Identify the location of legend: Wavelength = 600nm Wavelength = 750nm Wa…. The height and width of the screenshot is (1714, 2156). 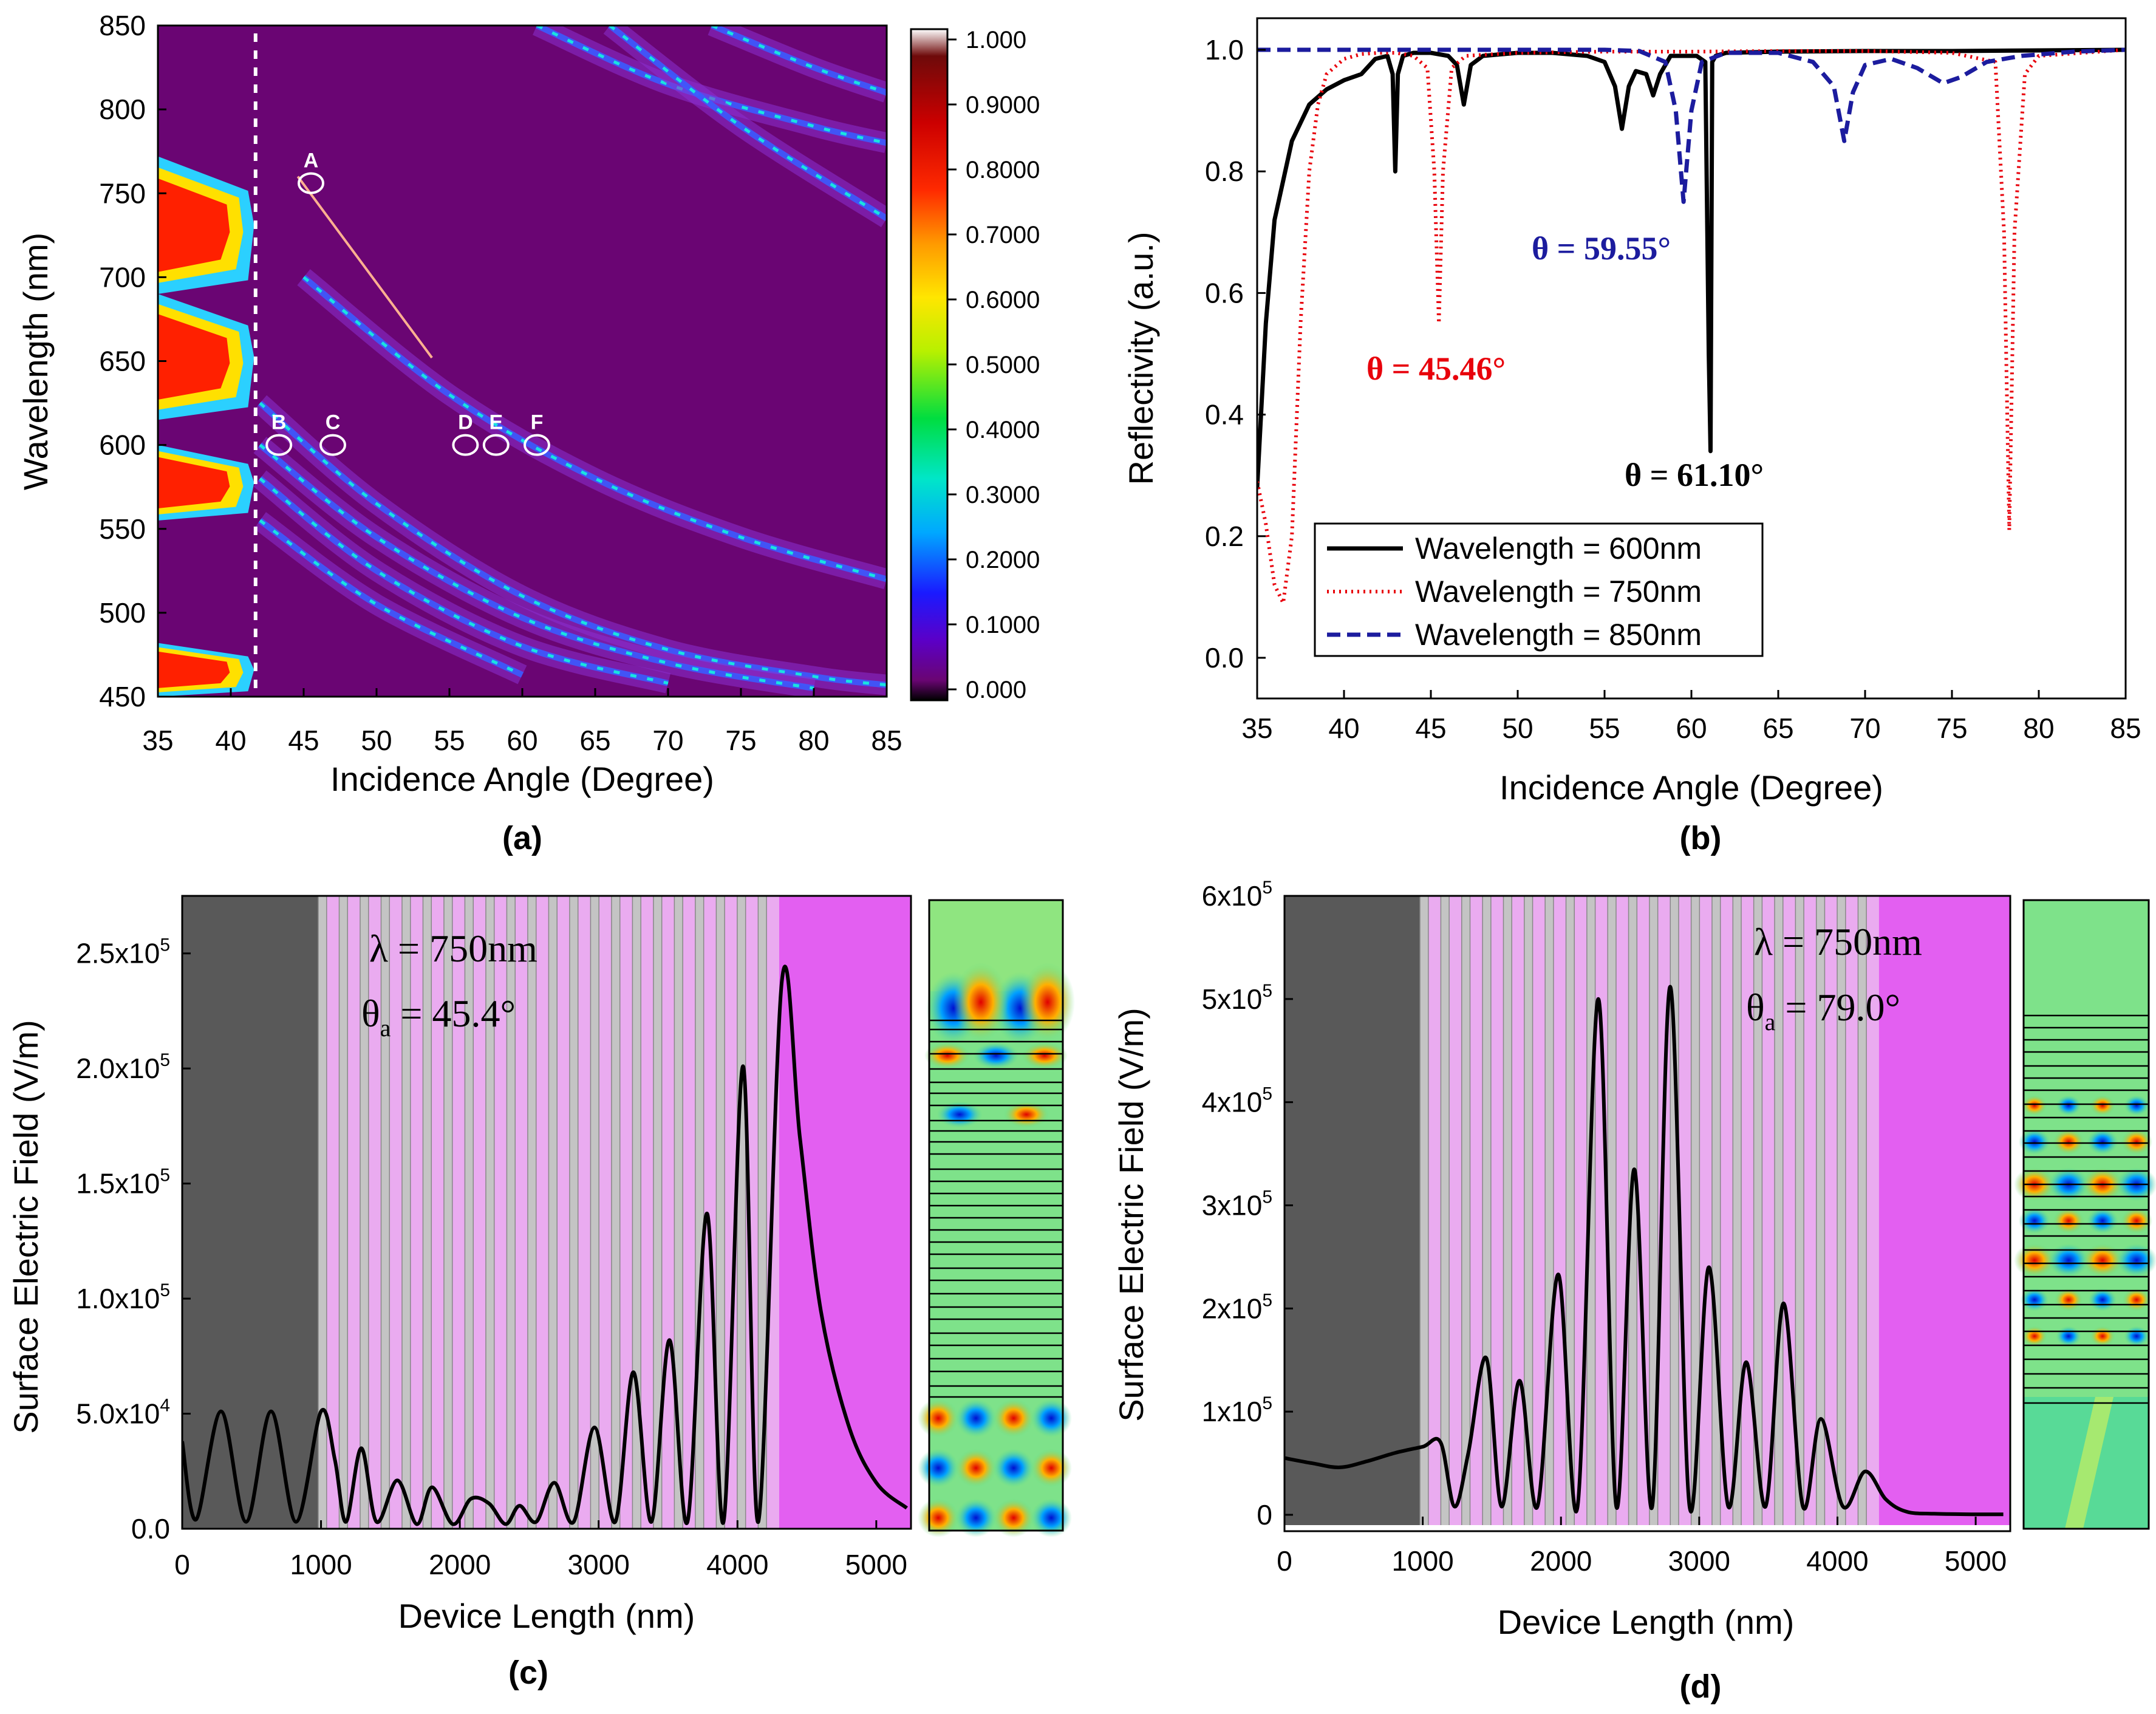
(1539, 589).